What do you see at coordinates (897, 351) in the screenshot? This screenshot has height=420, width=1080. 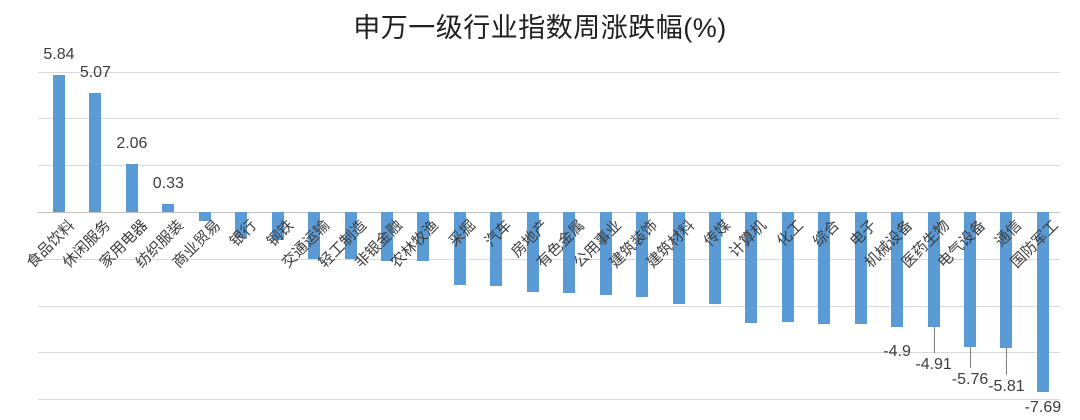 I see `data-label: -4.9` at bounding box center [897, 351].